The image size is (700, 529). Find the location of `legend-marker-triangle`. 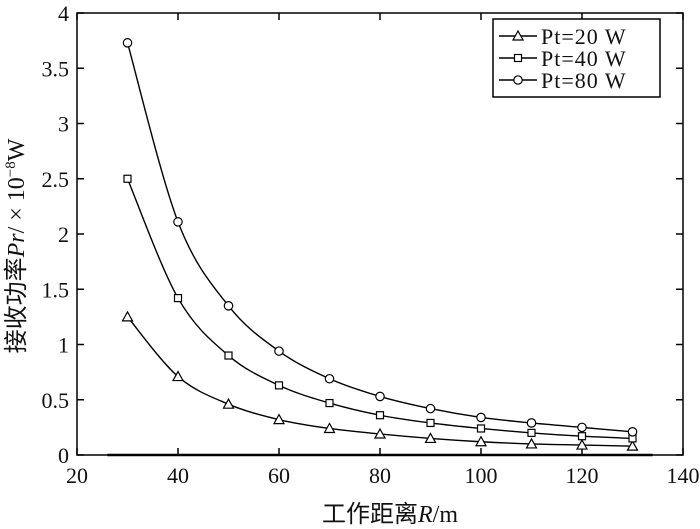

legend-marker-triangle is located at coordinates (518, 35).